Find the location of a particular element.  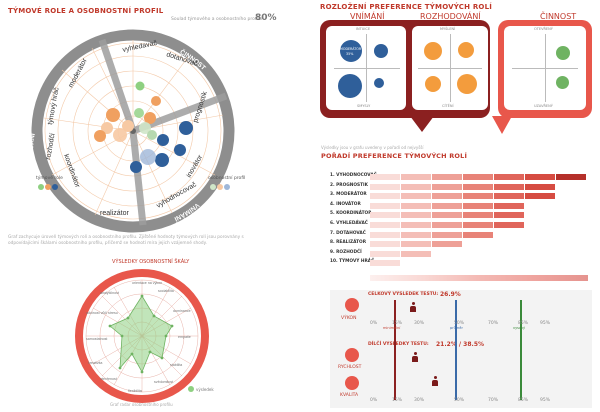

rychlost-icon is located at coordinates (352, 355).